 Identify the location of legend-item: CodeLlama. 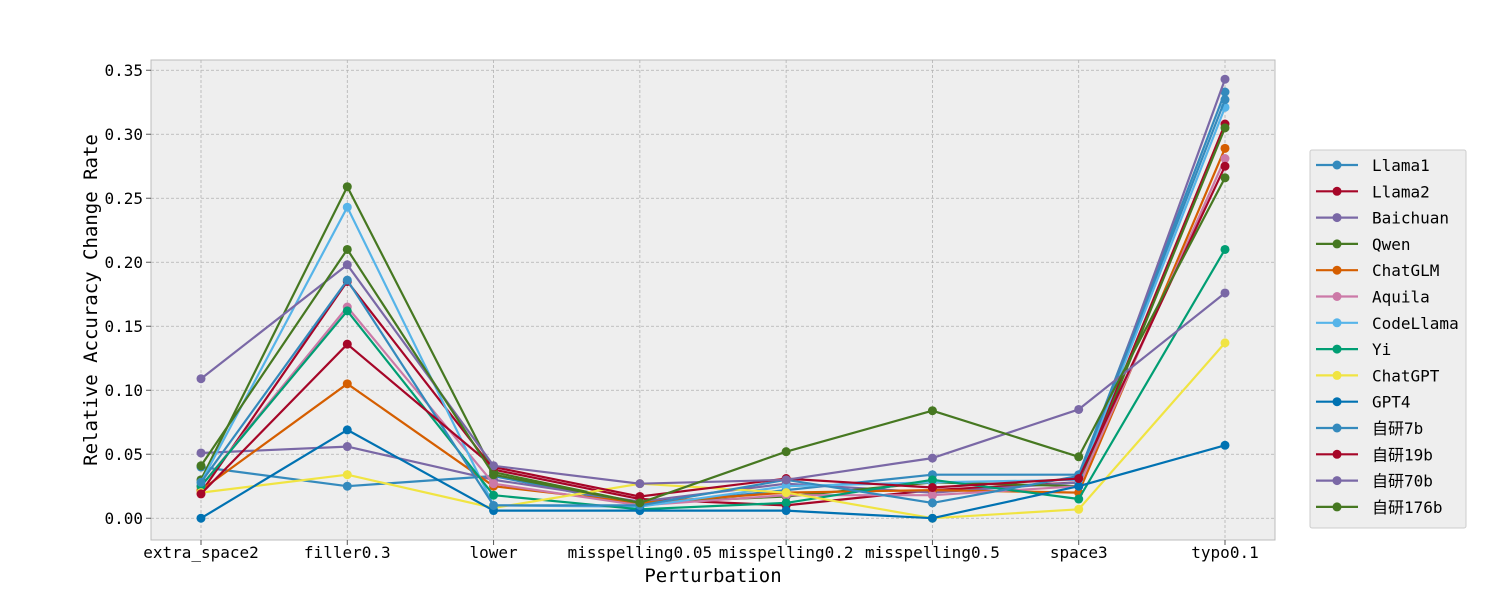
(1387, 323).